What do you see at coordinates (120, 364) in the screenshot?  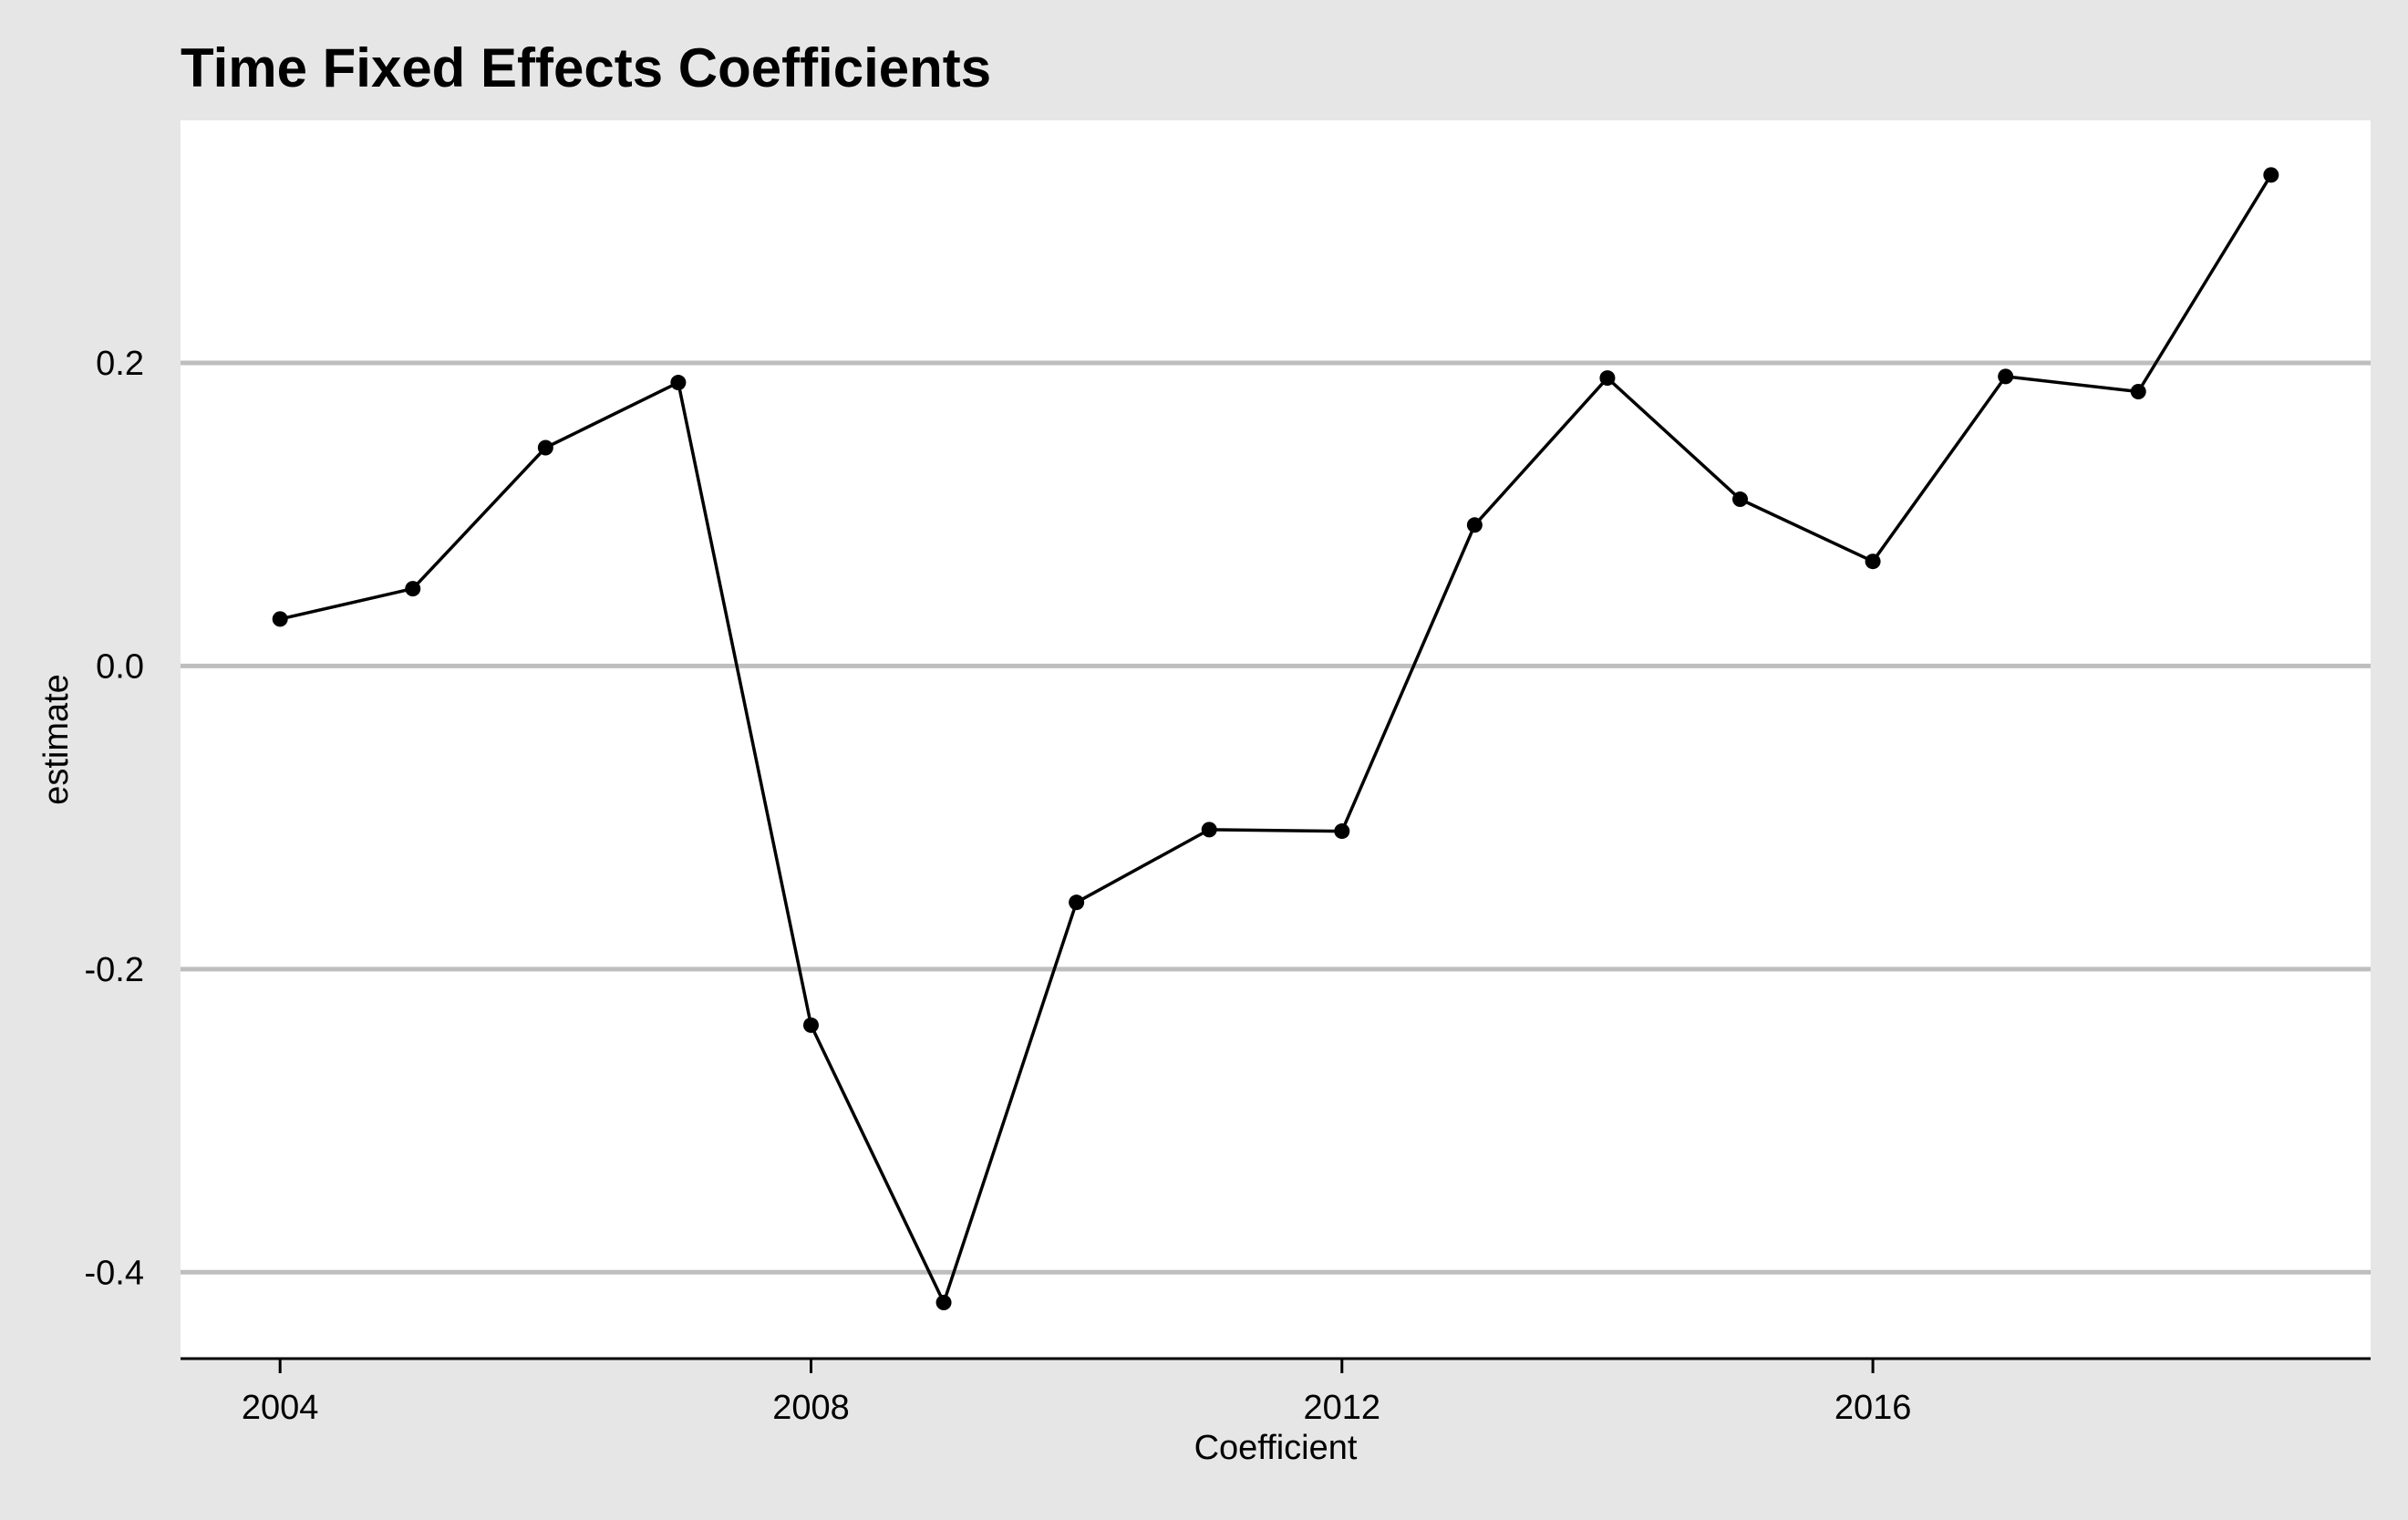 I see `y-tick-label: 0.2` at bounding box center [120, 364].